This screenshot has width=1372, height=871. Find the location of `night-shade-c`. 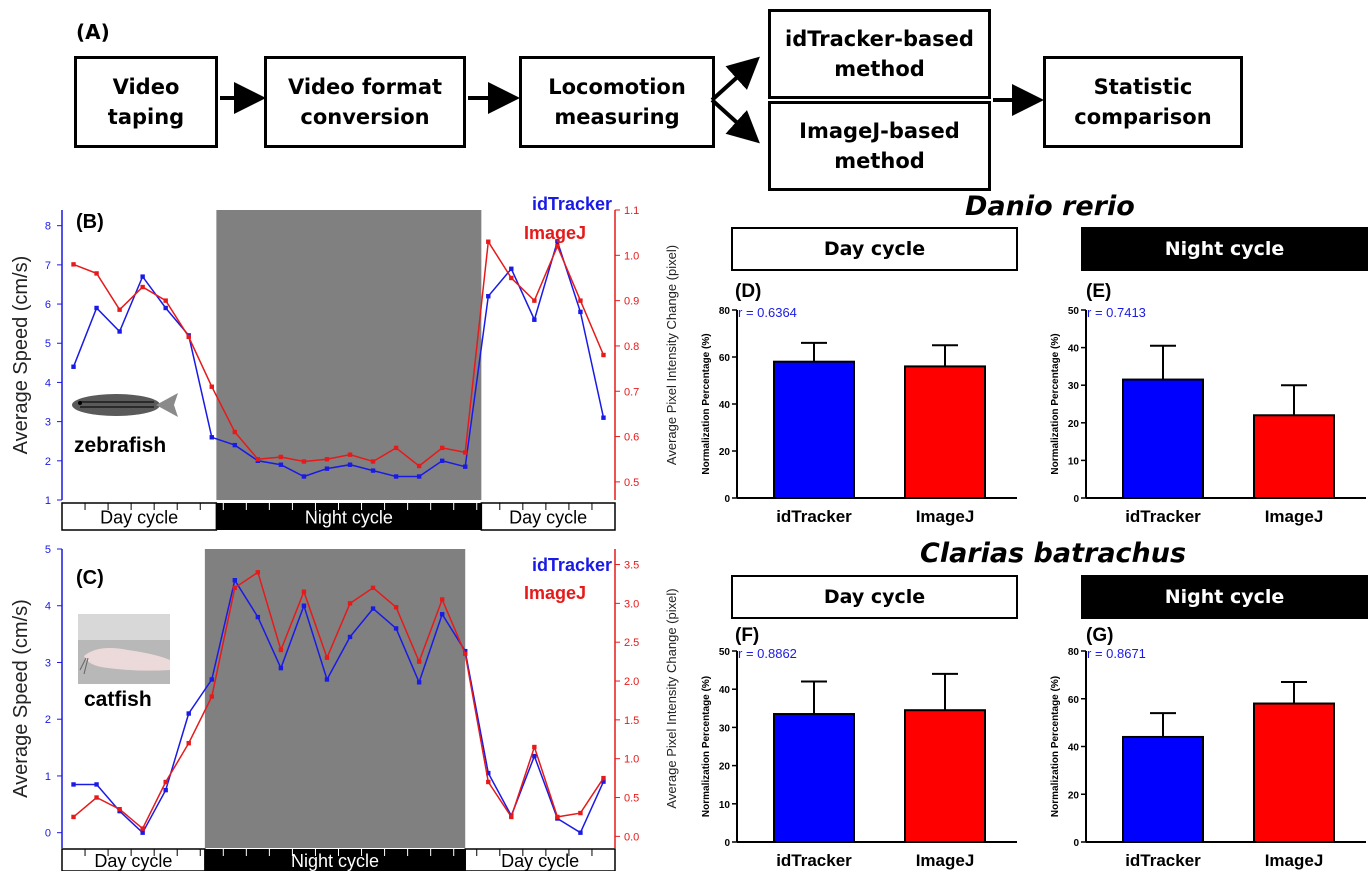

night-shade-c is located at coordinates (335, 698).